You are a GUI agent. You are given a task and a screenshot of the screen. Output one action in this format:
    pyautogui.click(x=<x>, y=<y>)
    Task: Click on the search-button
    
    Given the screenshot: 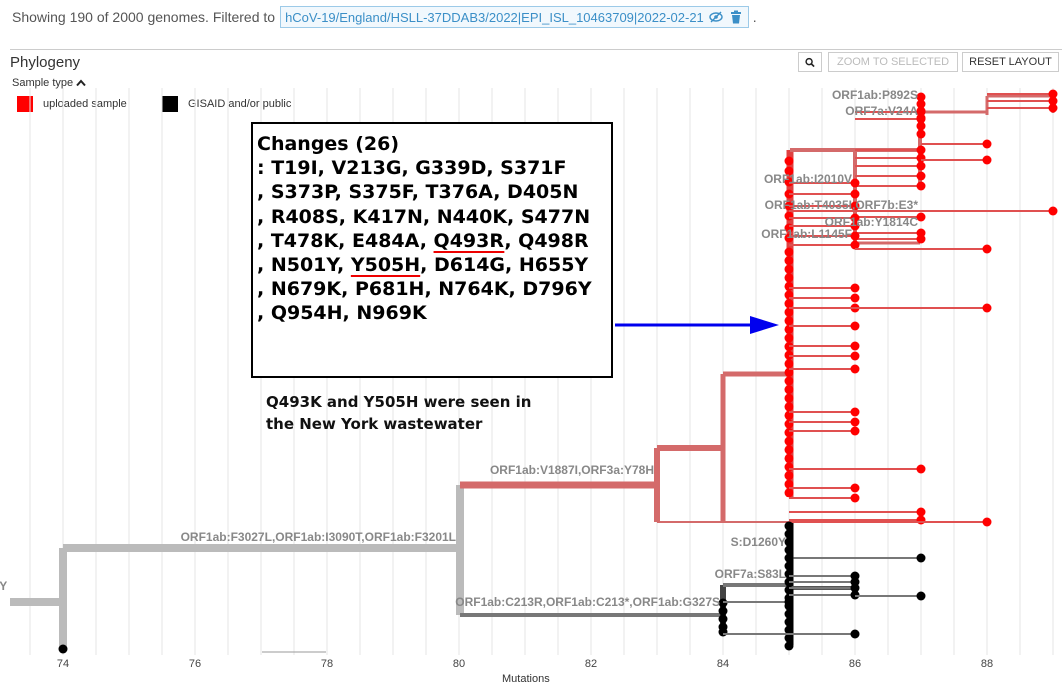 What is the action you would take?
    pyautogui.click(x=810, y=62)
    